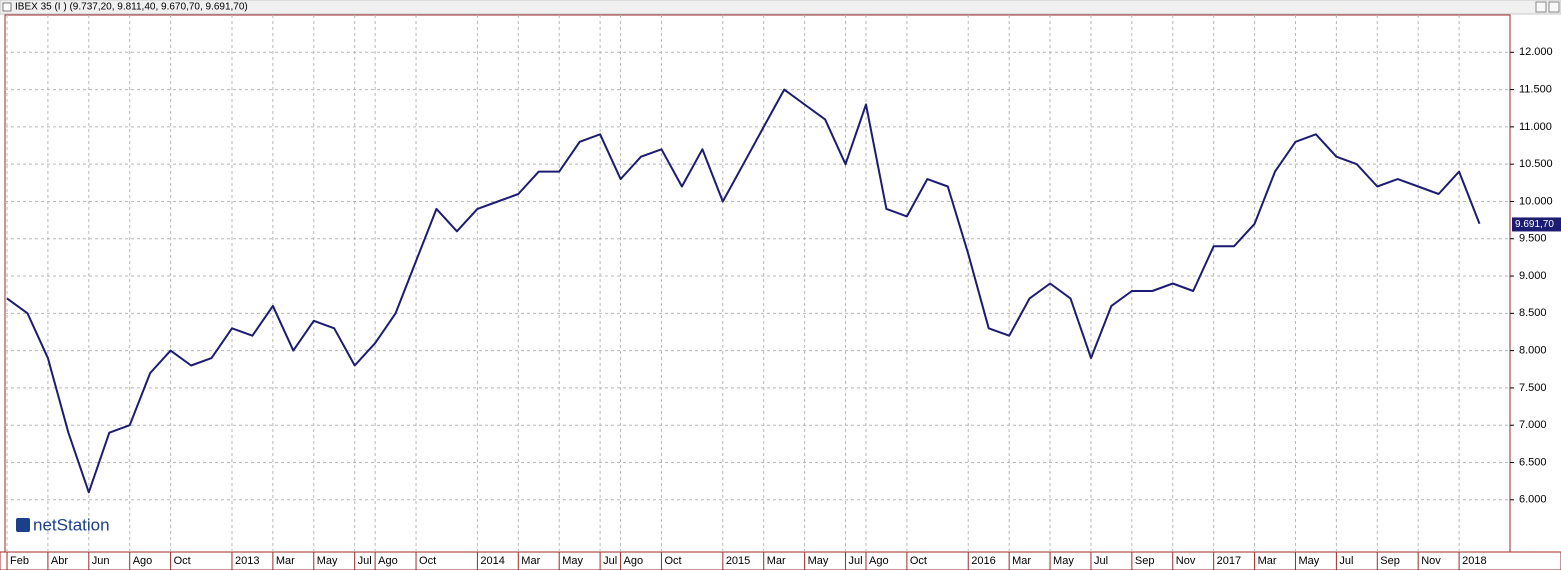 The height and width of the screenshot is (570, 1561). I want to click on y-tick-label: 11.000, so click(1535, 127).